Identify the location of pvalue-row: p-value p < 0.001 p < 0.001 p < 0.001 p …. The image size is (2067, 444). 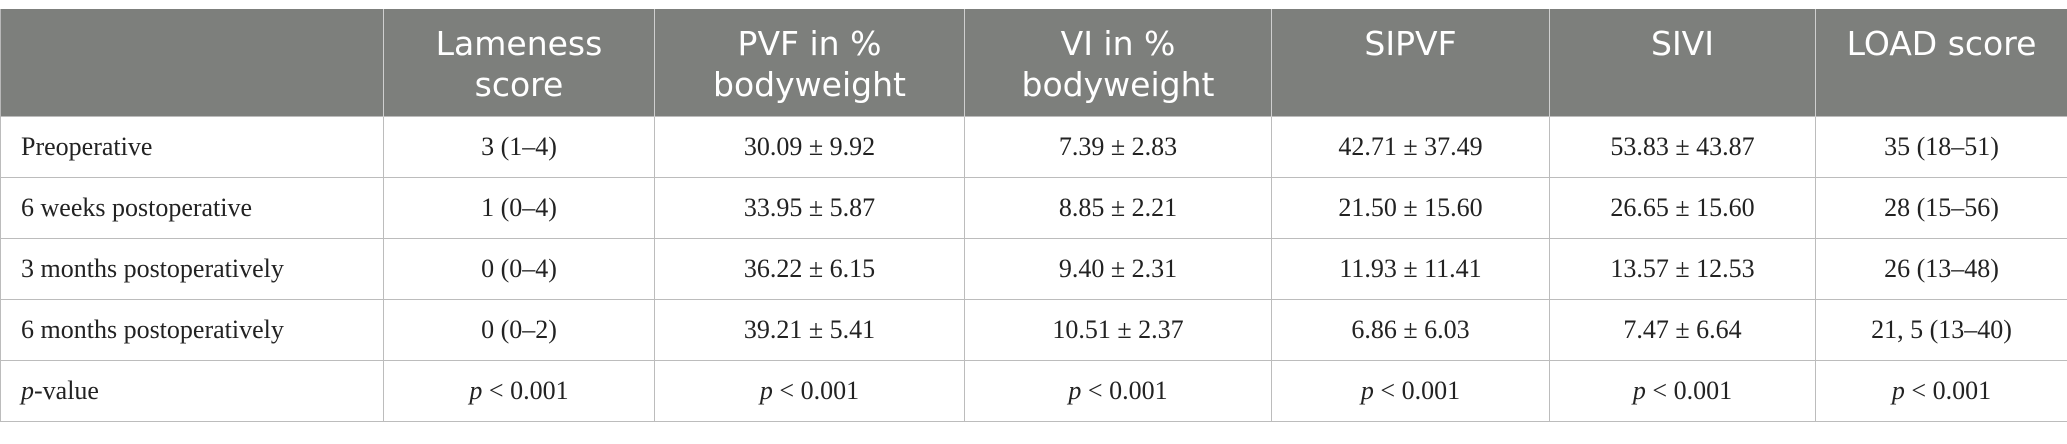
(1033, 390).